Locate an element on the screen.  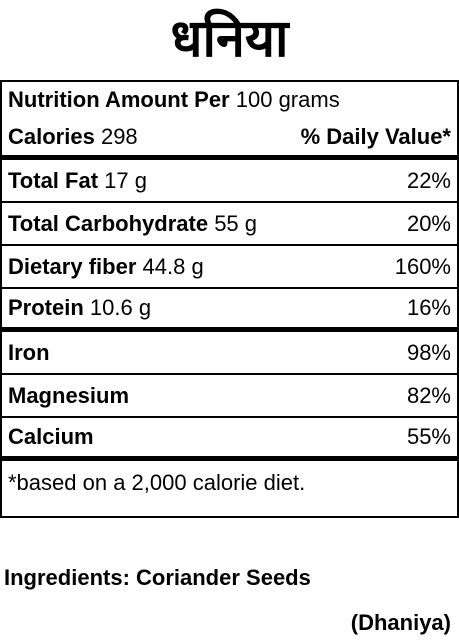
calories-row: Calories 298 % Daily Value* is located at coordinates (229, 139).